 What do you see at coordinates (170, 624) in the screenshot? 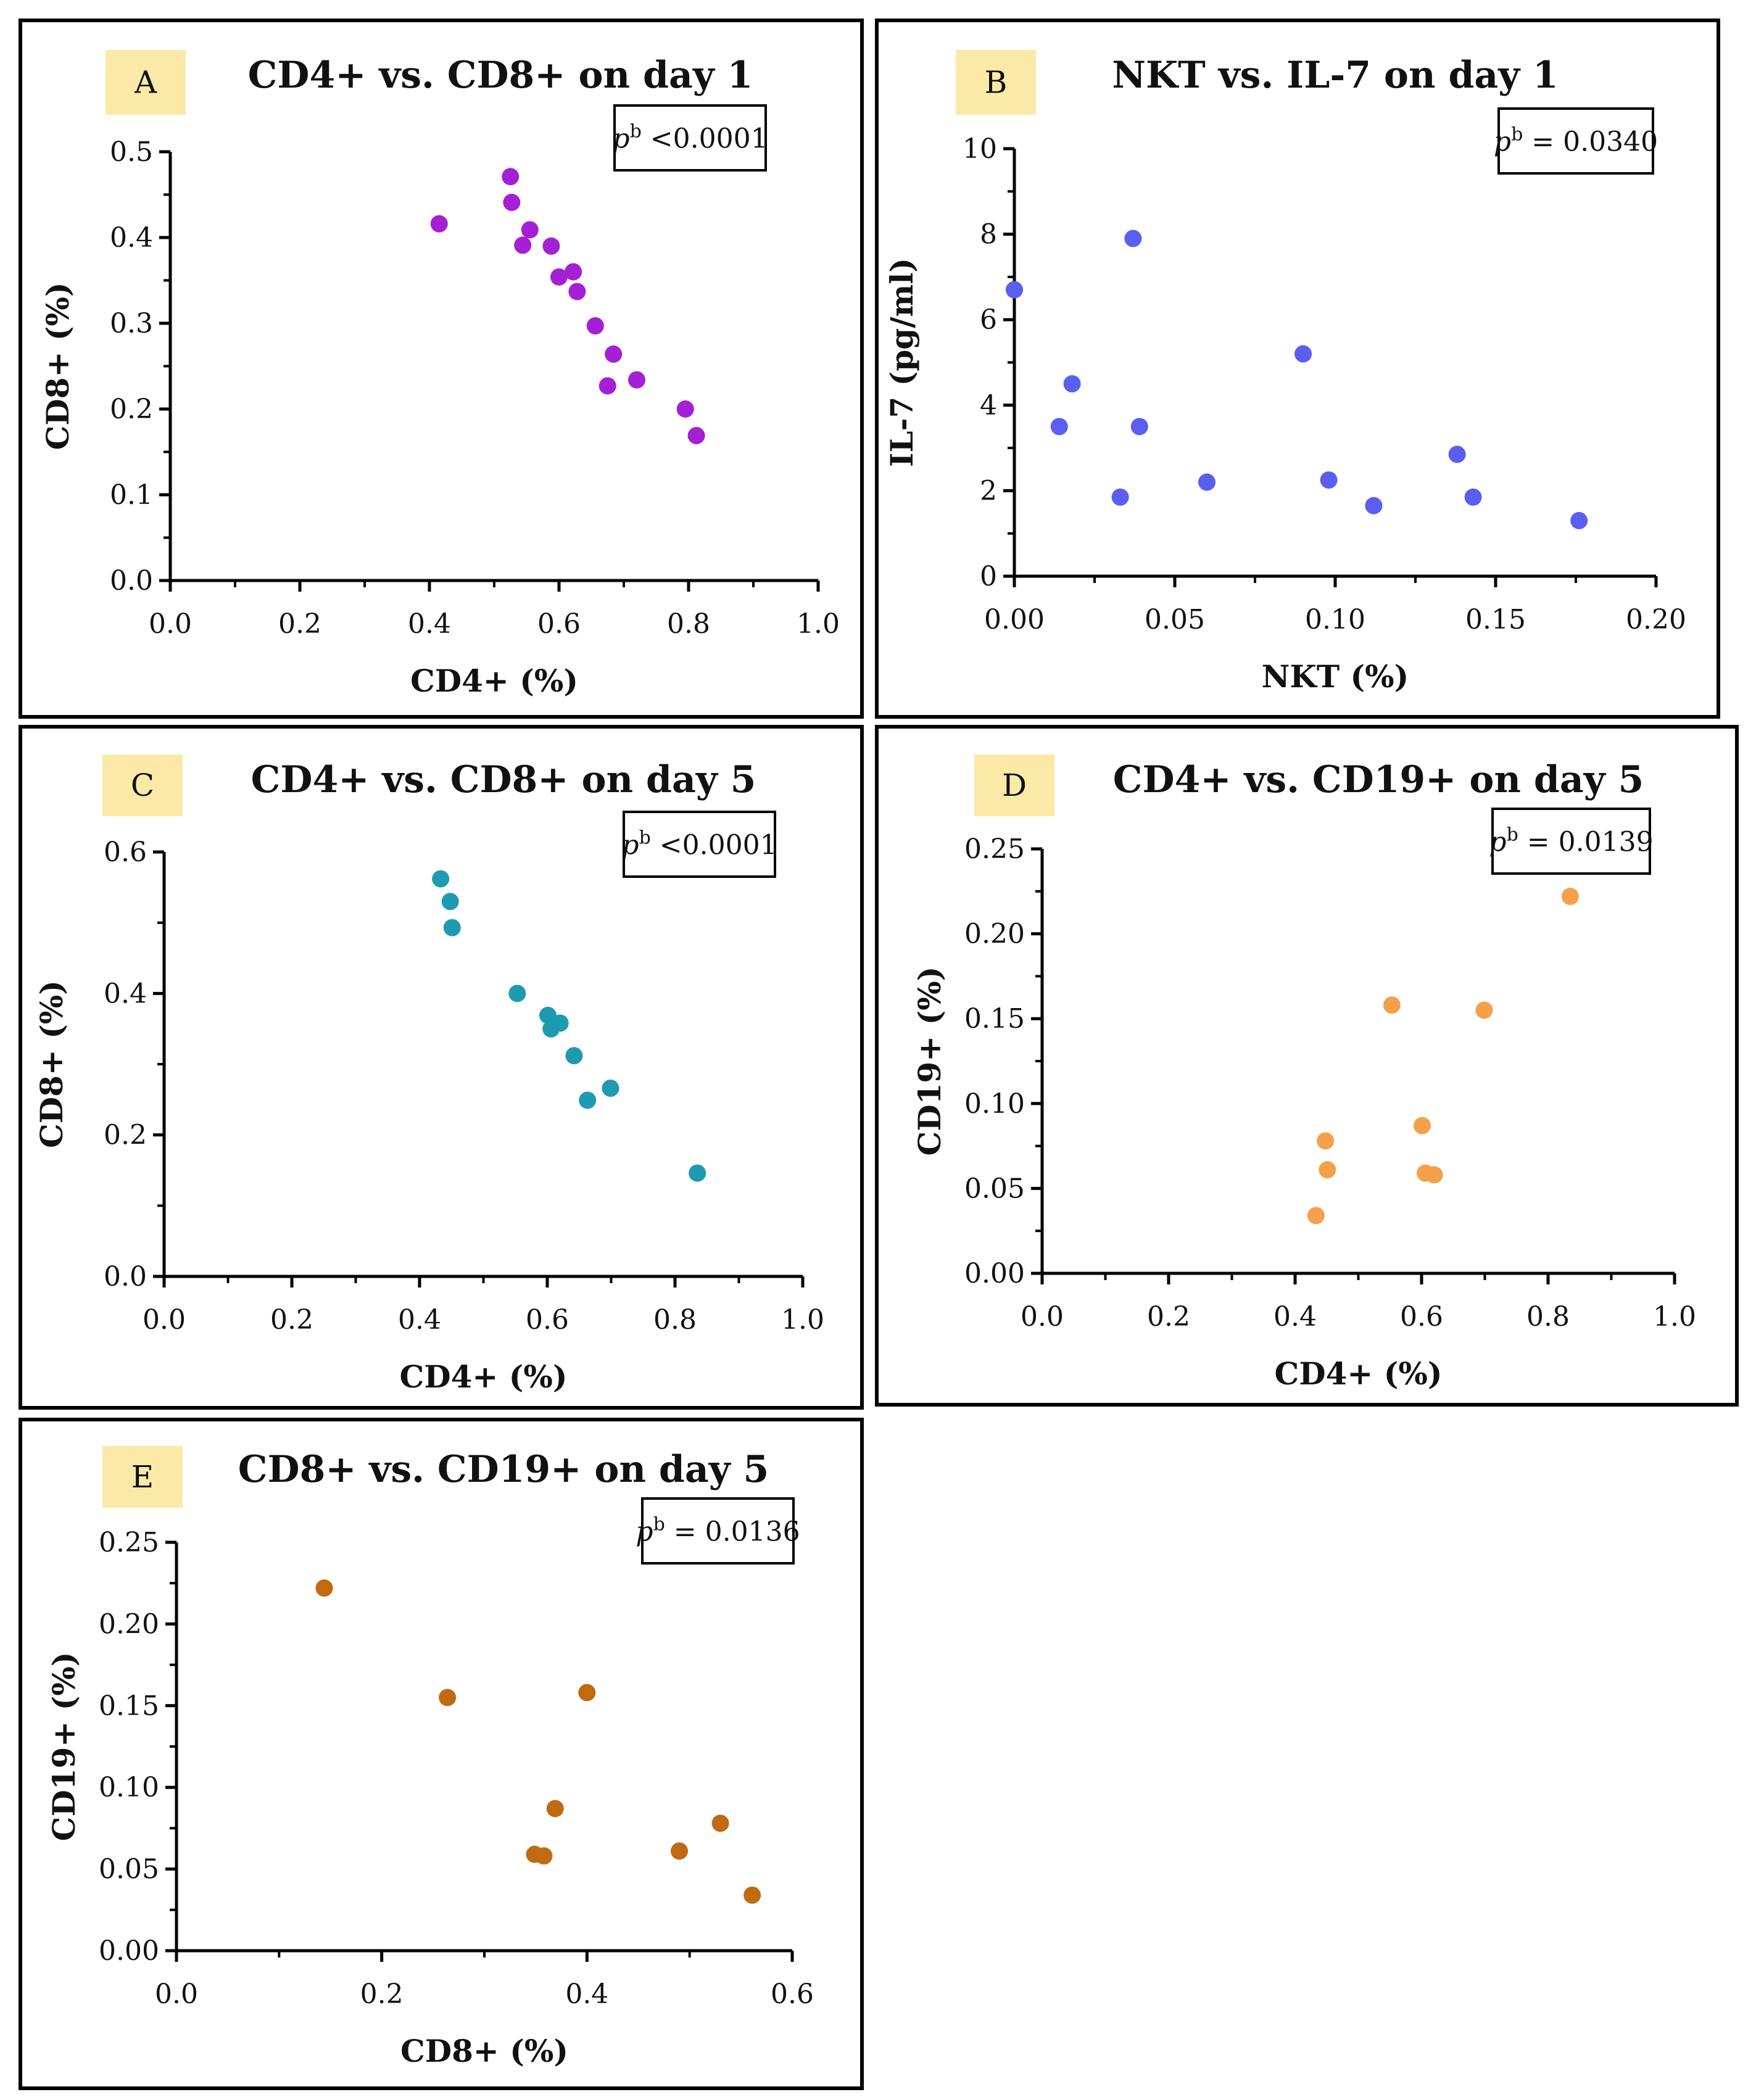
I see `x-tick-label: 0.0` at bounding box center [170, 624].